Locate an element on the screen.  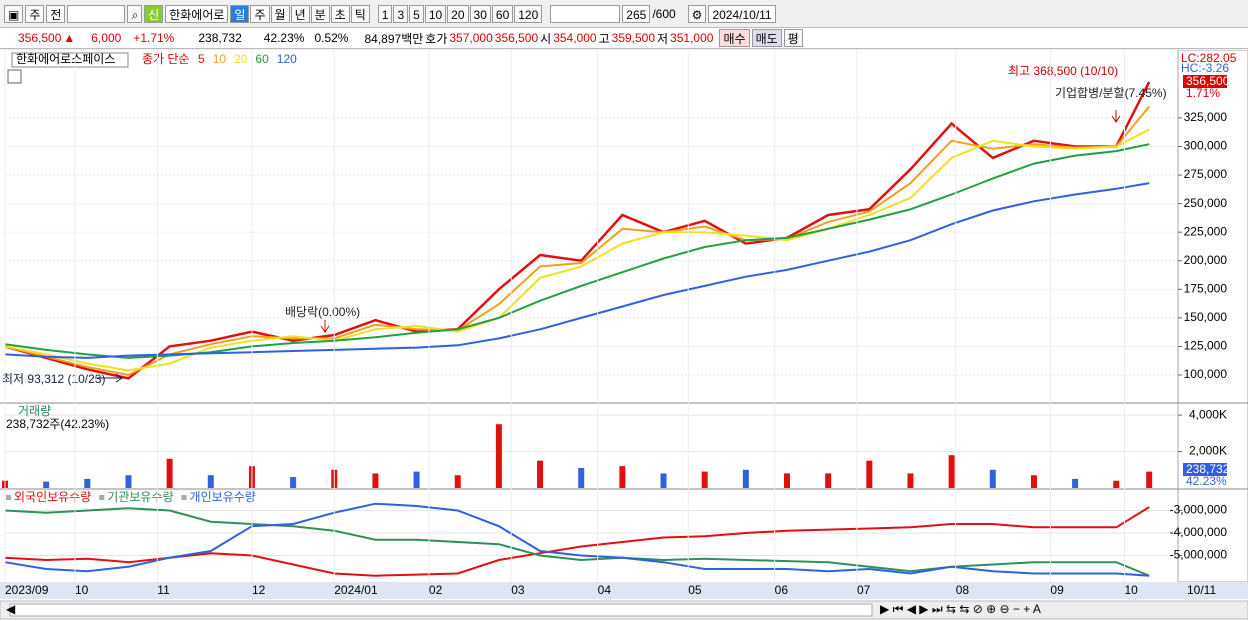
x-tick-label: 2024/01 is located at coordinates (356, 590).